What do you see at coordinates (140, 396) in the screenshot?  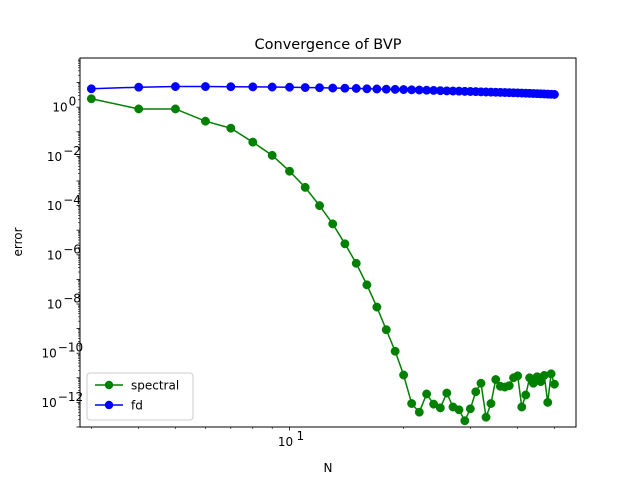 I see `legend: spectral fd` at bounding box center [140, 396].